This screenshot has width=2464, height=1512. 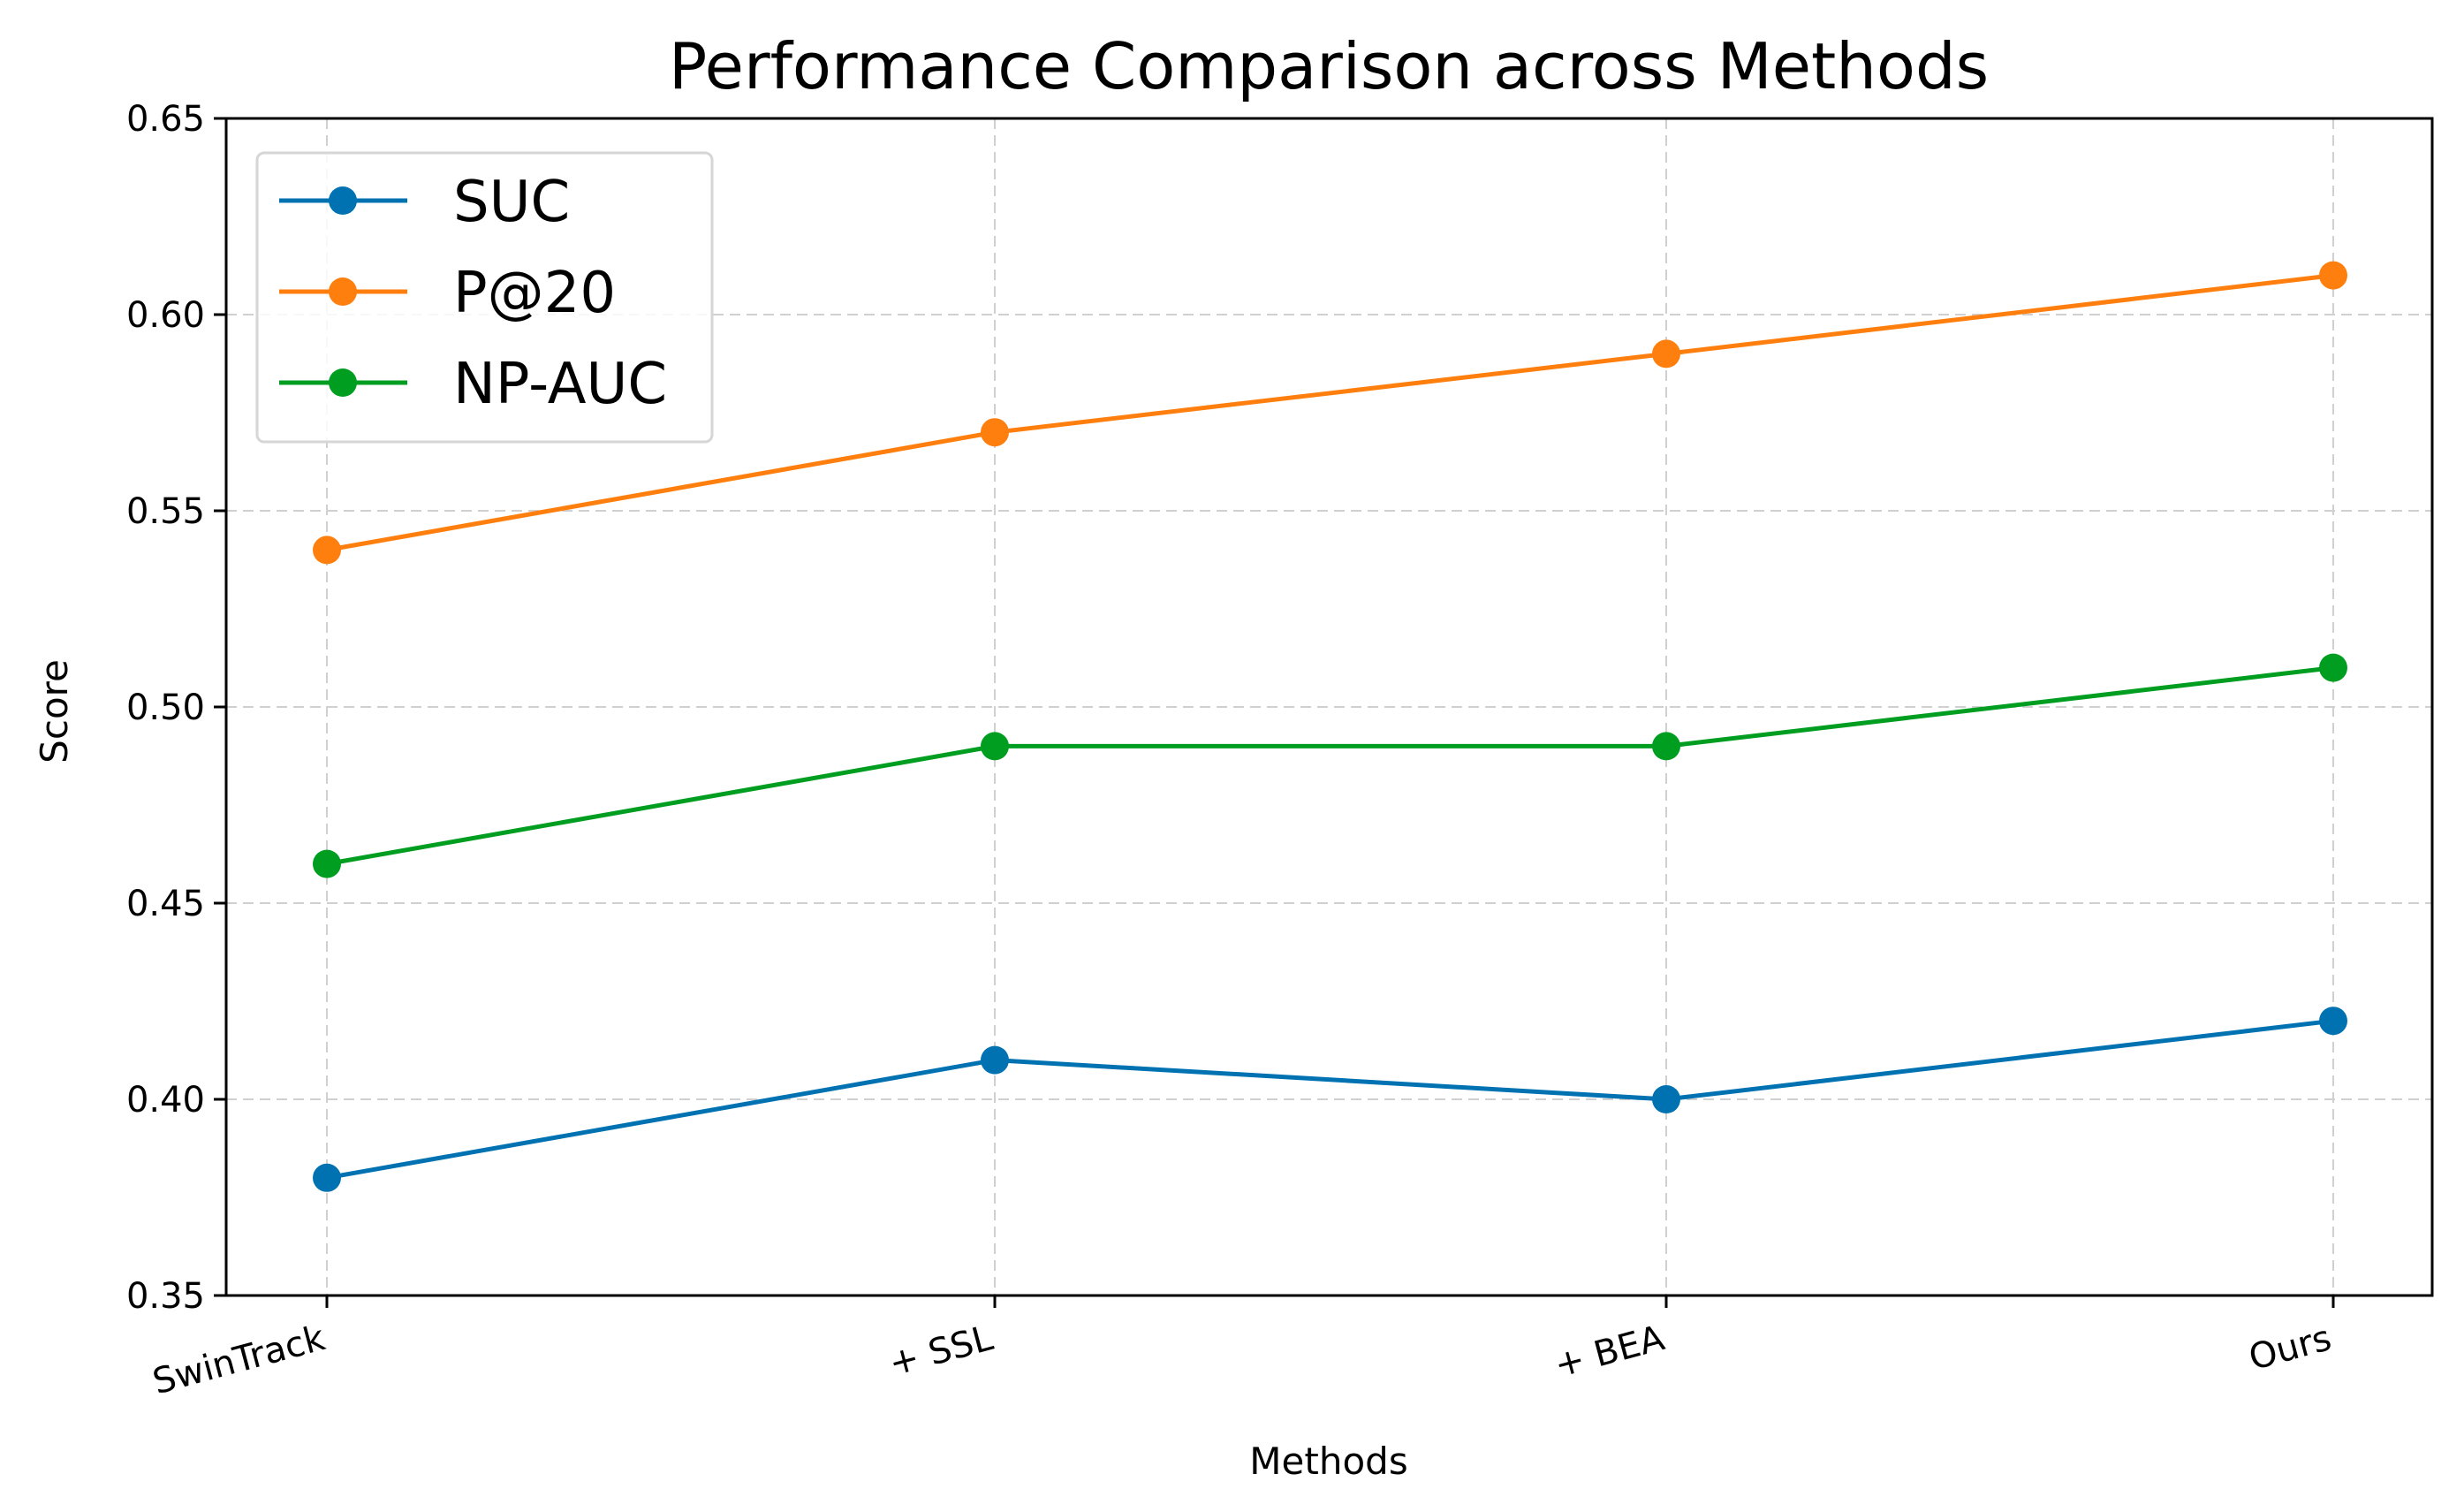 I want to click on y-tick-label: 0.40, so click(x=165, y=1100).